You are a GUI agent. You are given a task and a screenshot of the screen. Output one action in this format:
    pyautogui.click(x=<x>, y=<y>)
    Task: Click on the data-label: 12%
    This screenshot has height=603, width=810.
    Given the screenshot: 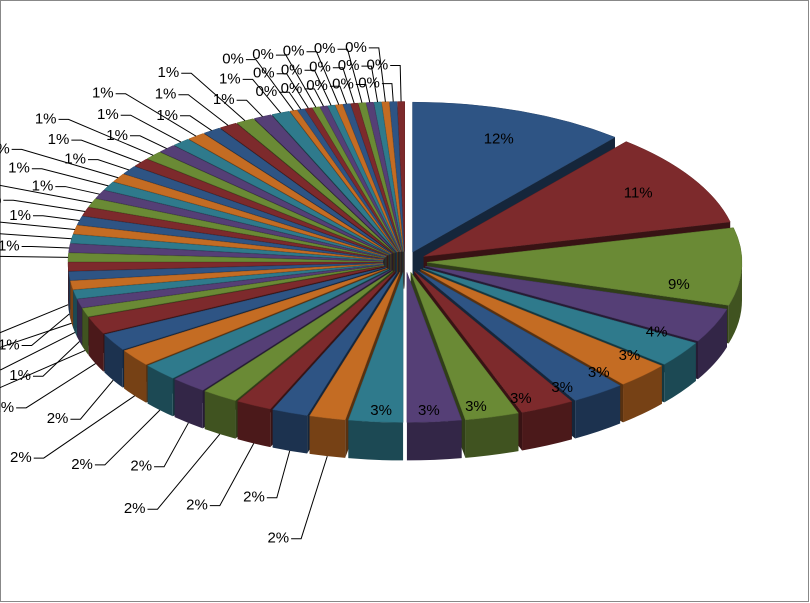 What is the action you would take?
    pyautogui.click(x=499, y=138)
    